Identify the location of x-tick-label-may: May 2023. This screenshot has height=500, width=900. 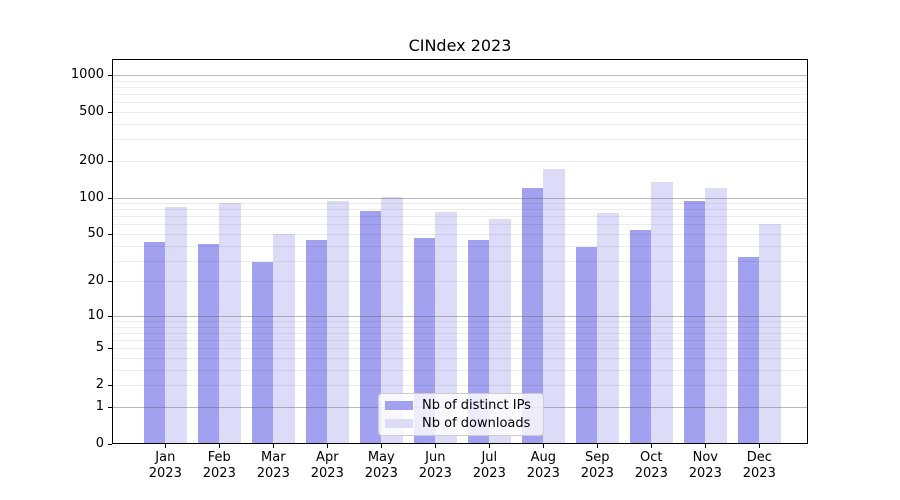
(381, 465).